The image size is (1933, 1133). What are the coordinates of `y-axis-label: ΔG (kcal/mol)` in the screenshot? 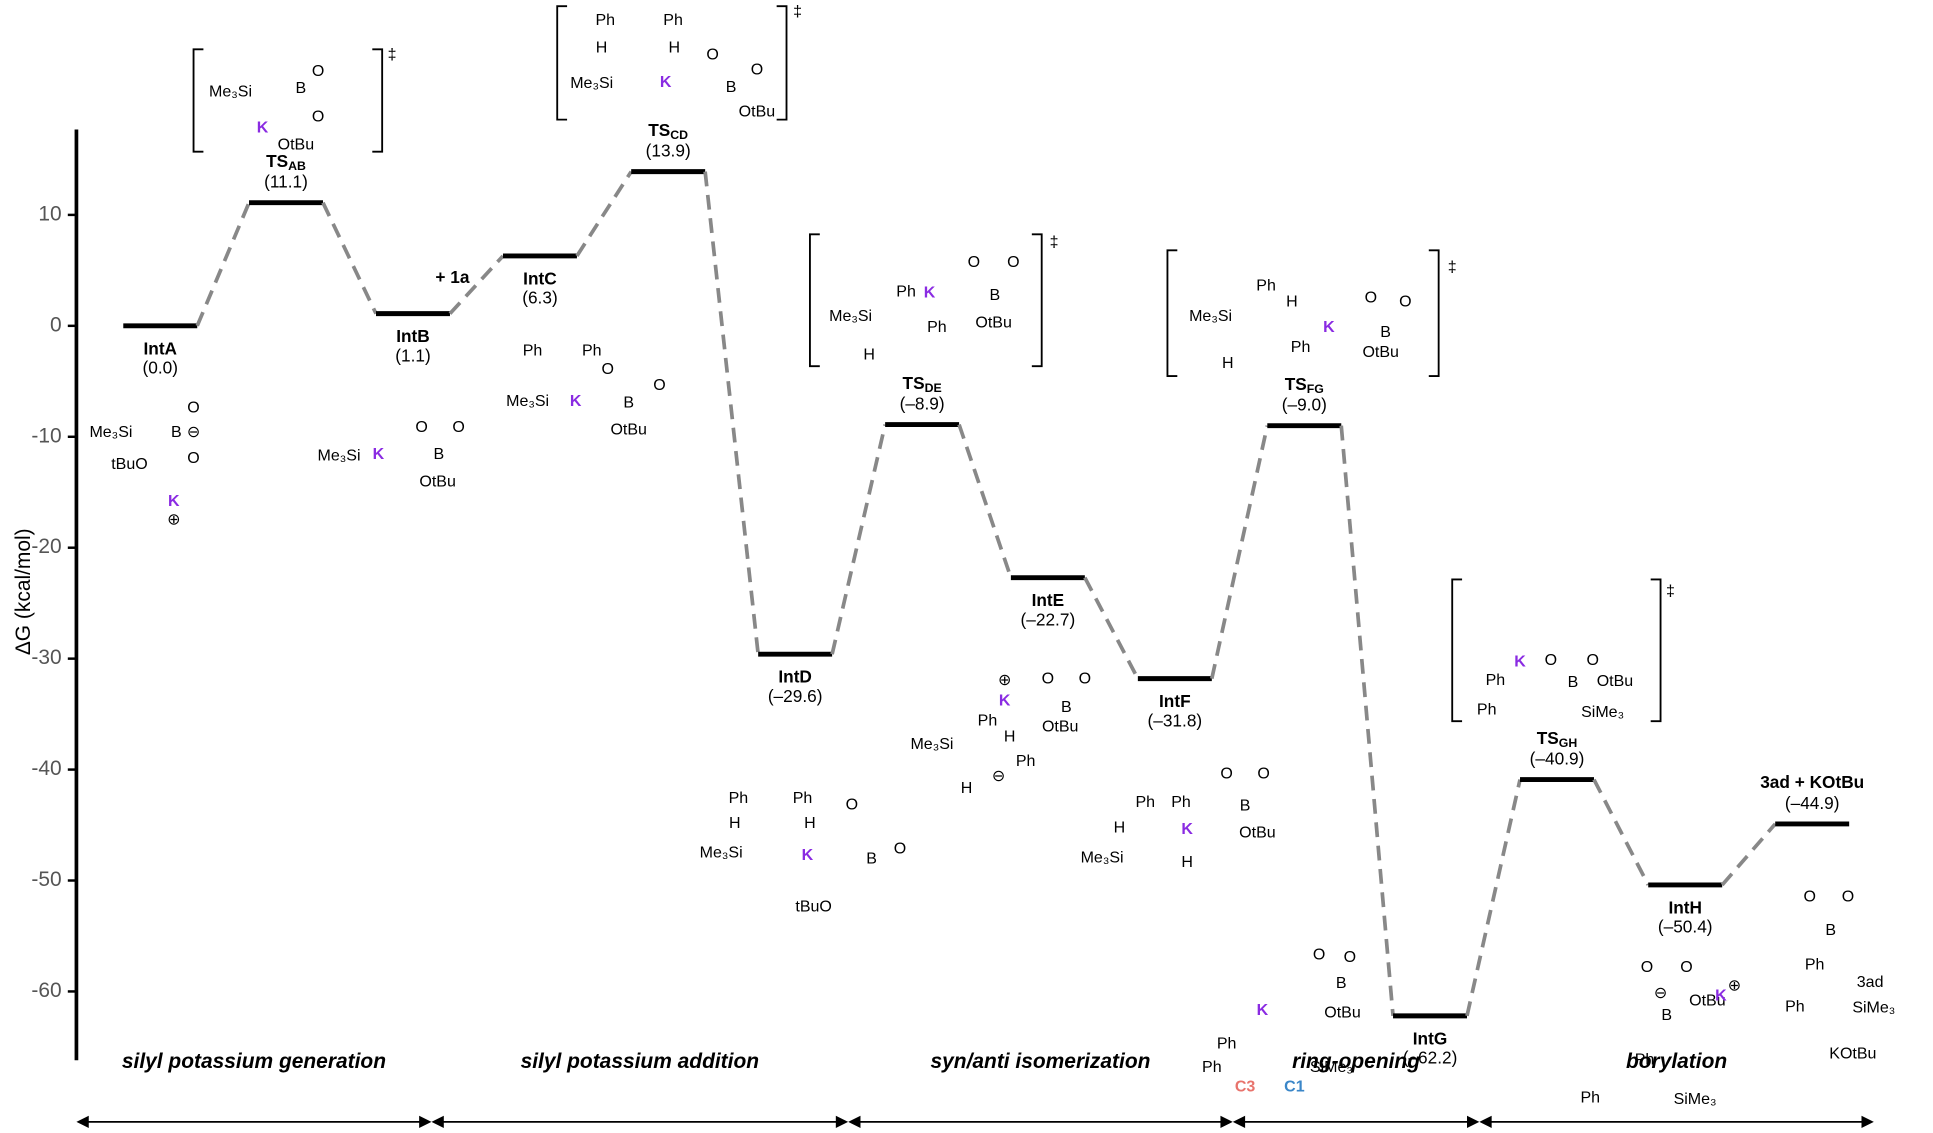 It's located at (23, 591).